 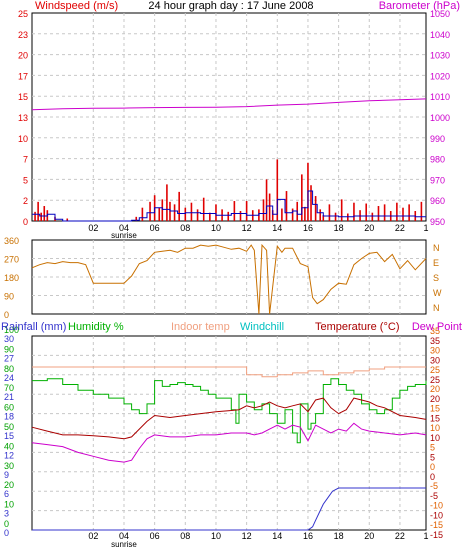 I want to click on direction-tick-label: 0, so click(x=6, y=315).